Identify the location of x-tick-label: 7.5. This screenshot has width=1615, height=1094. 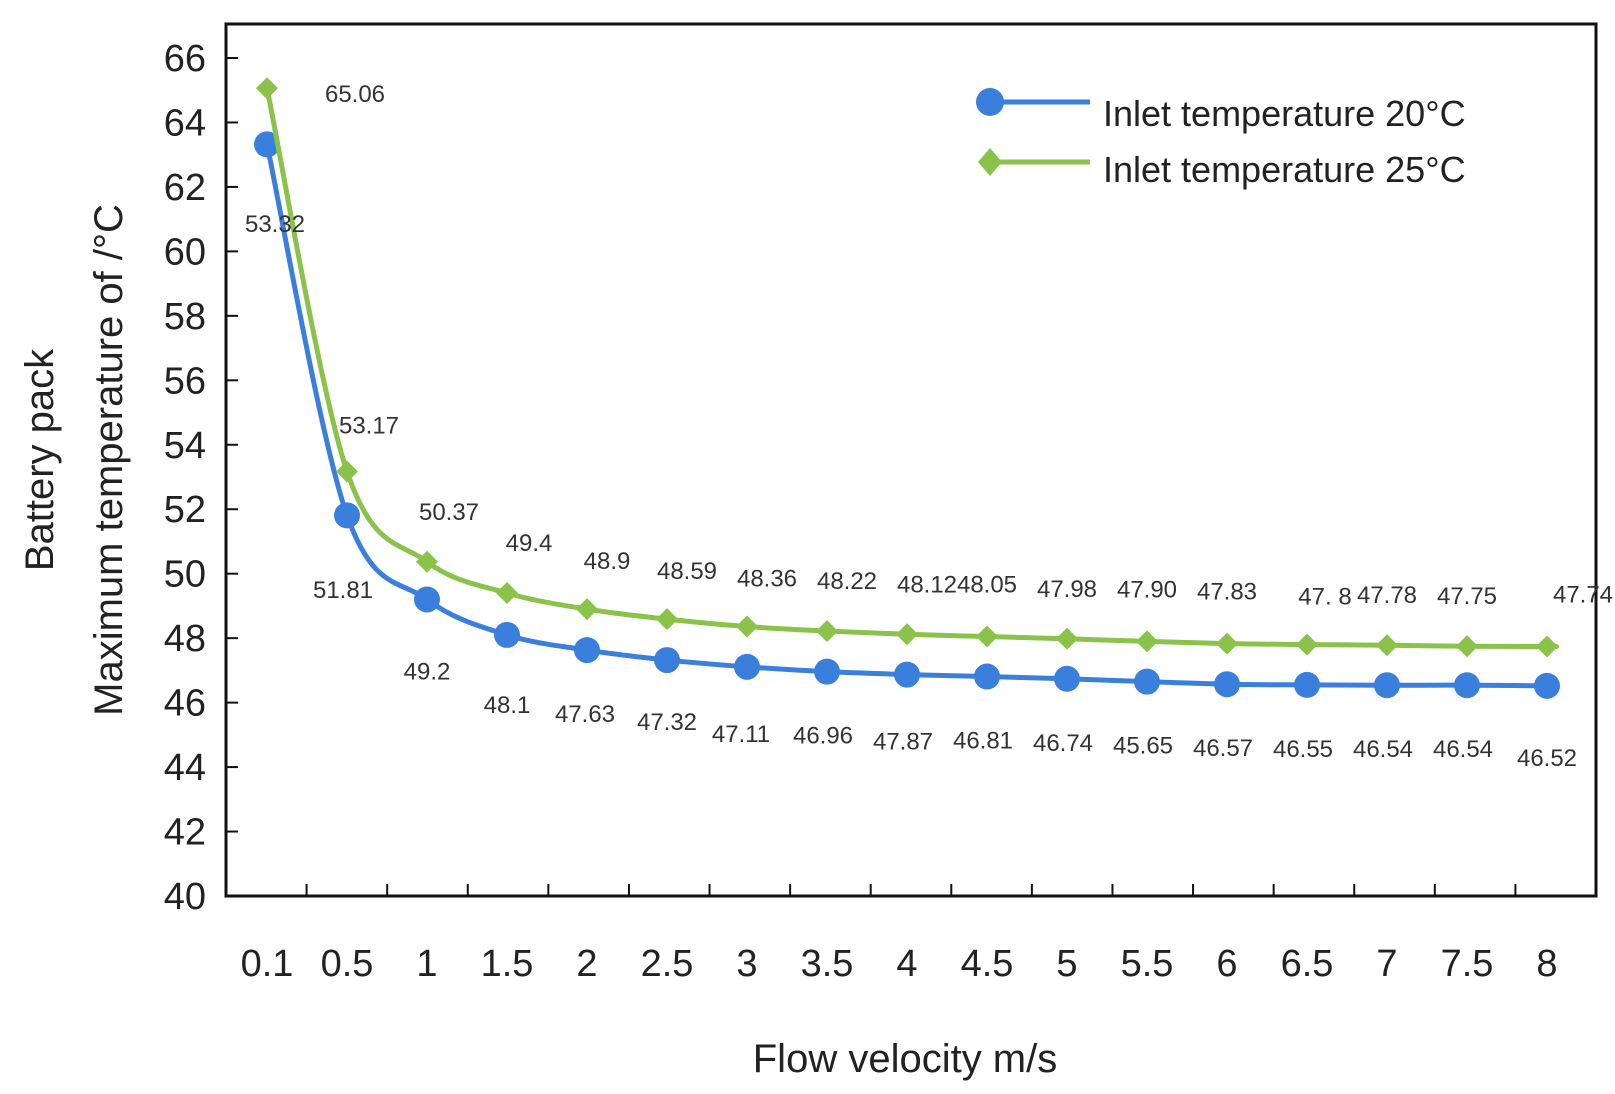
(1467, 964).